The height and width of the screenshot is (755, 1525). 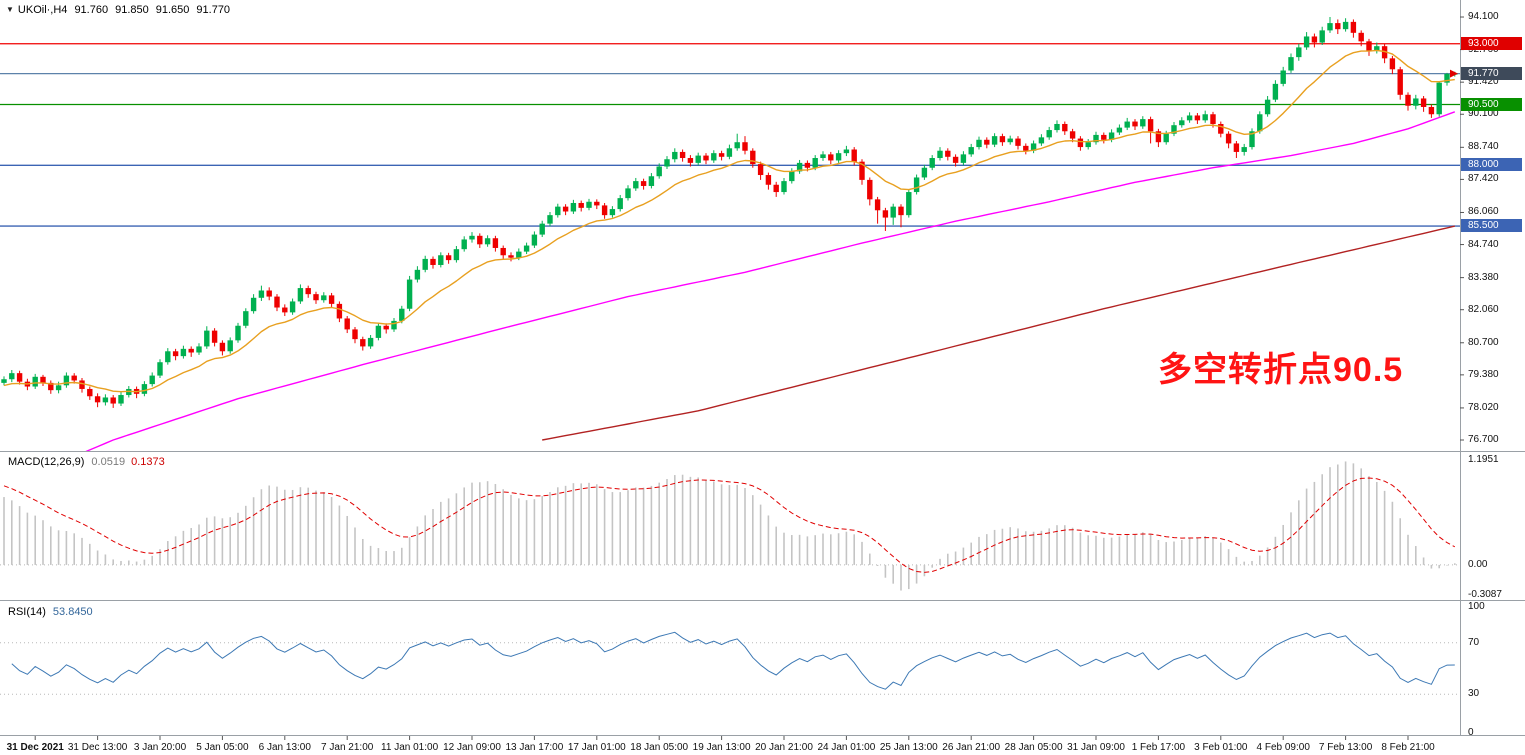 I want to click on macd-signal-line, so click(x=729, y=525).